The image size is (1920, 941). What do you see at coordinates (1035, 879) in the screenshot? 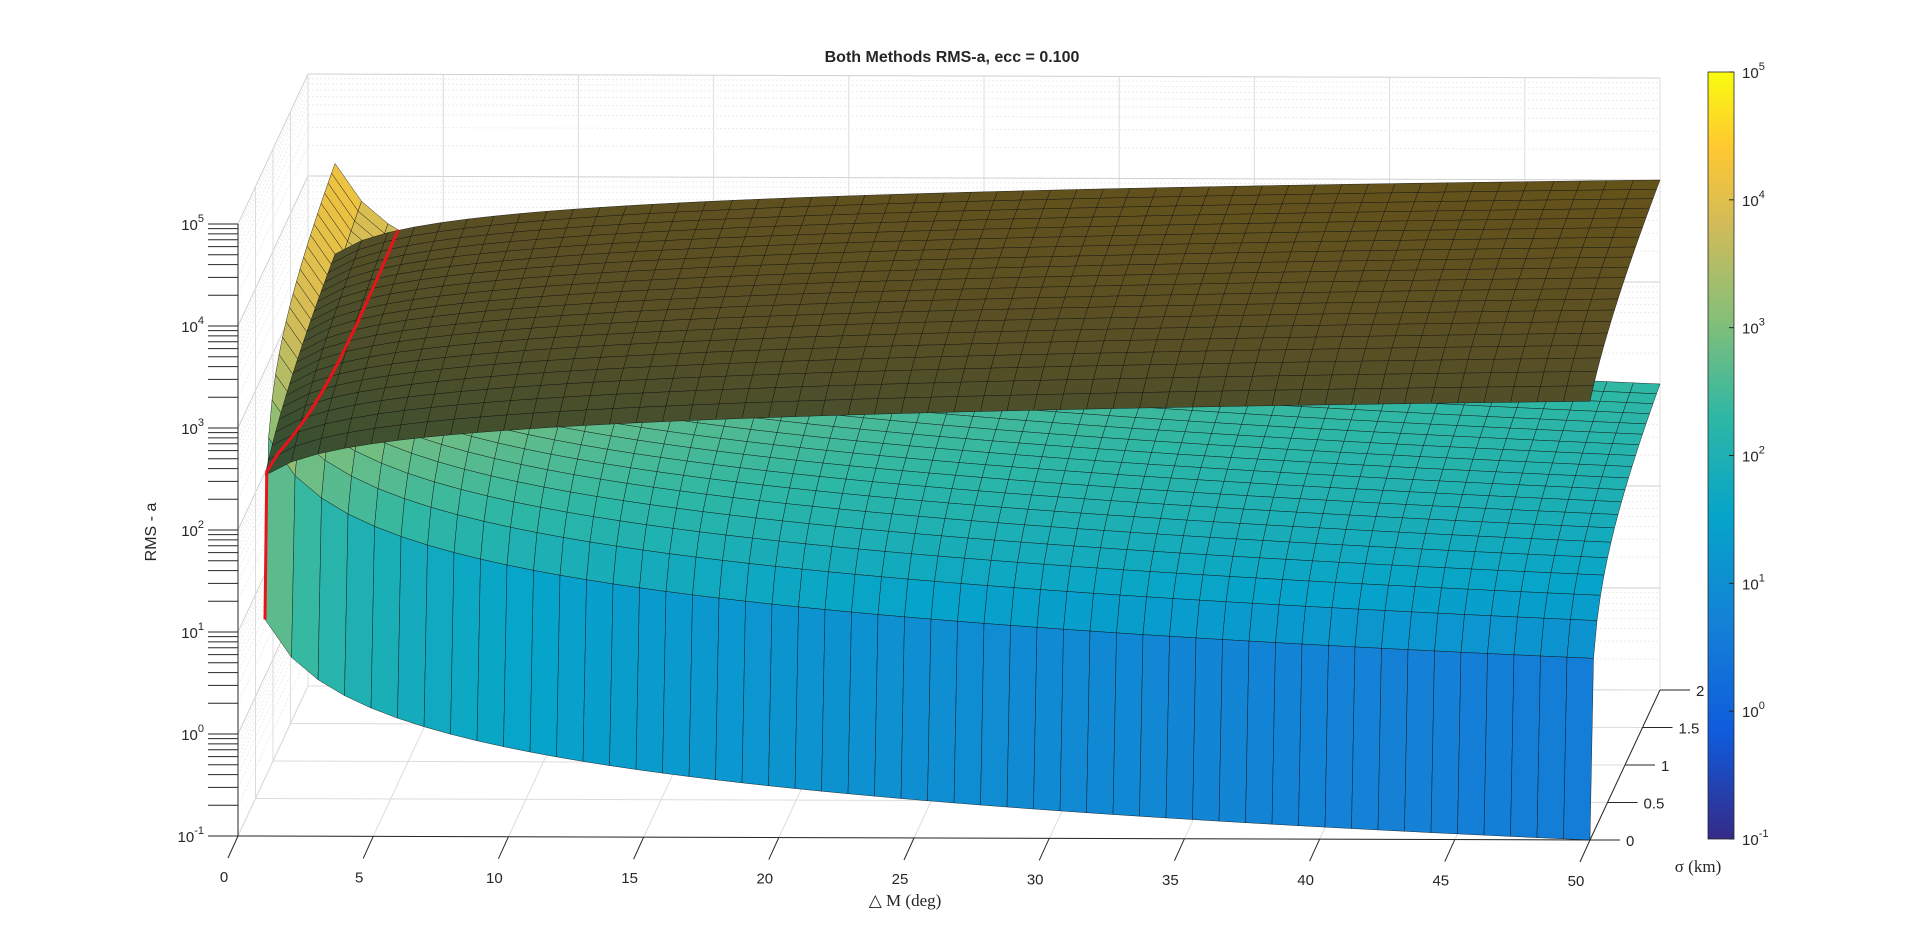
I see `x-tick-label: 30` at bounding box center [1035, 879].